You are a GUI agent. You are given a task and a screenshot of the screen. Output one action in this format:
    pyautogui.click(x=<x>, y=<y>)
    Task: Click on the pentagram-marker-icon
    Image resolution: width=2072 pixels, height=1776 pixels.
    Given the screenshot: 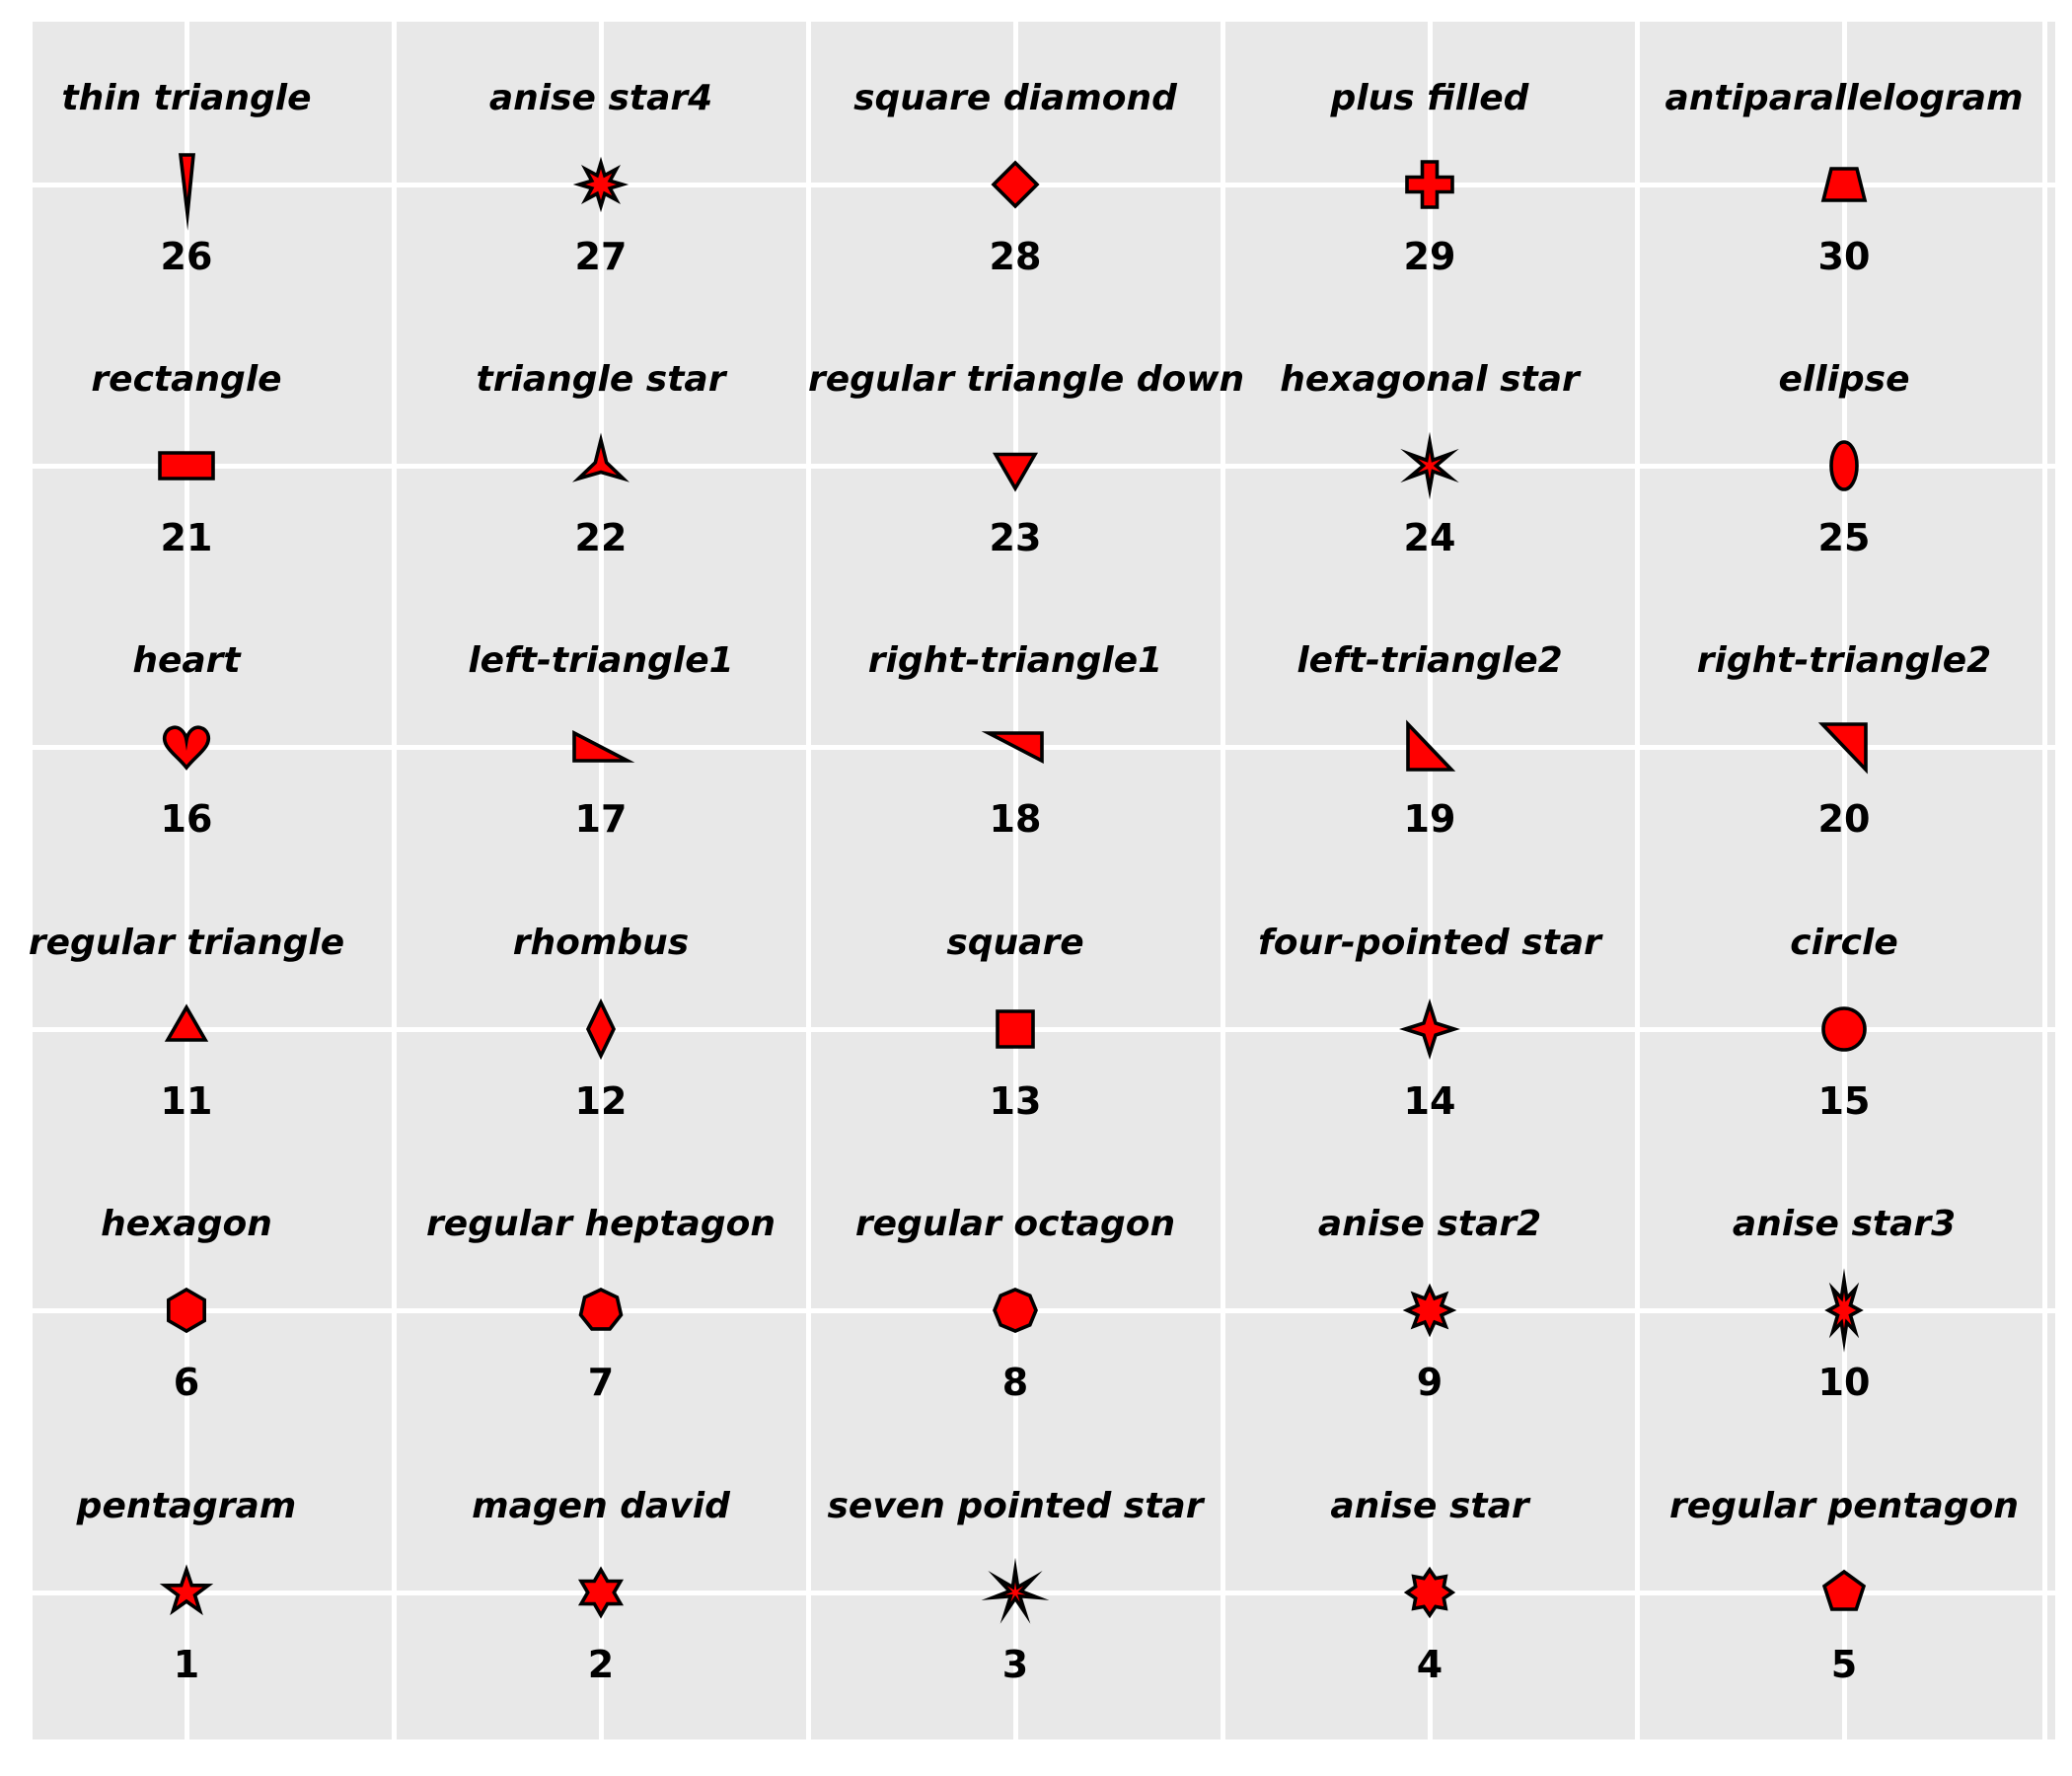 What is the action you would take?
    pyautogui.click(x=187, y=1590)
    